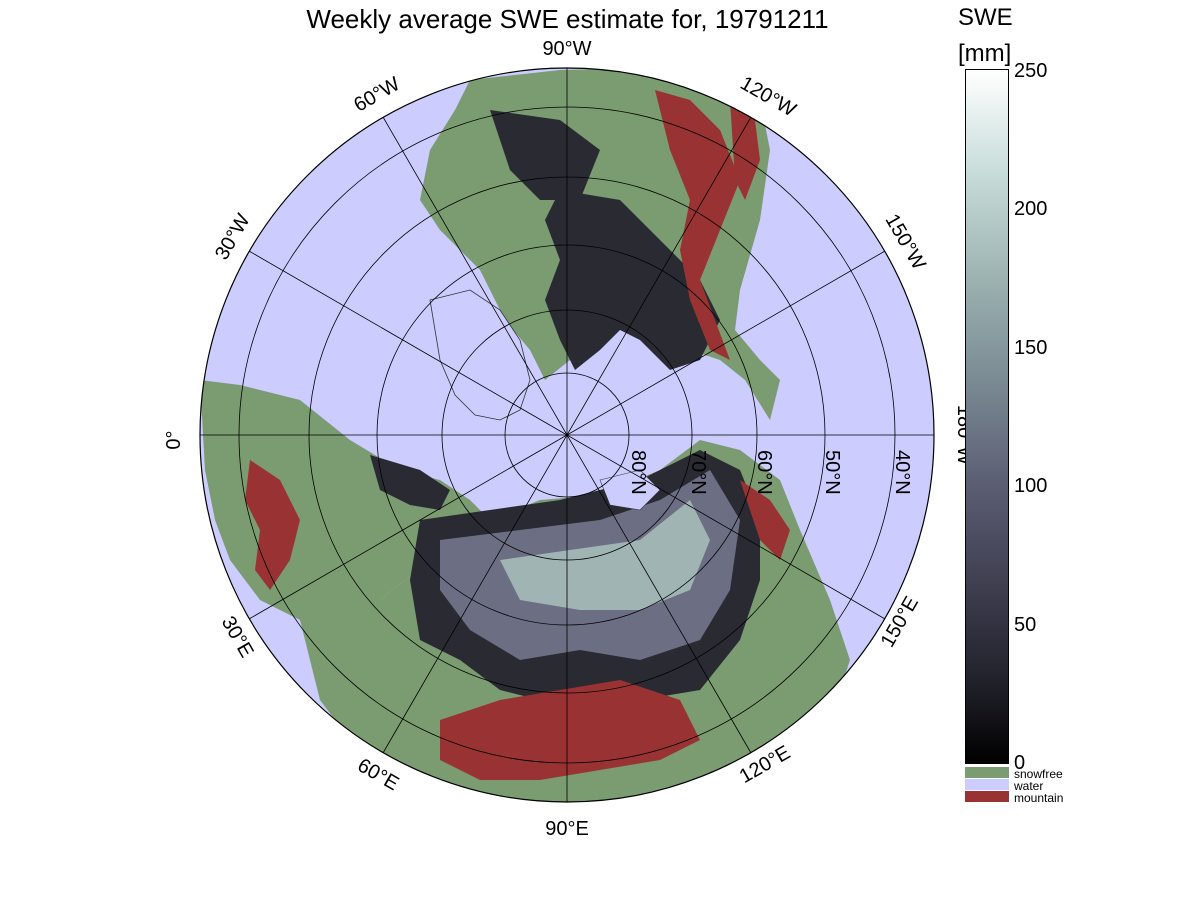 This screenshot has height=900, width=1200. I want to click on siberia-snow-deep, so click(605, 555).